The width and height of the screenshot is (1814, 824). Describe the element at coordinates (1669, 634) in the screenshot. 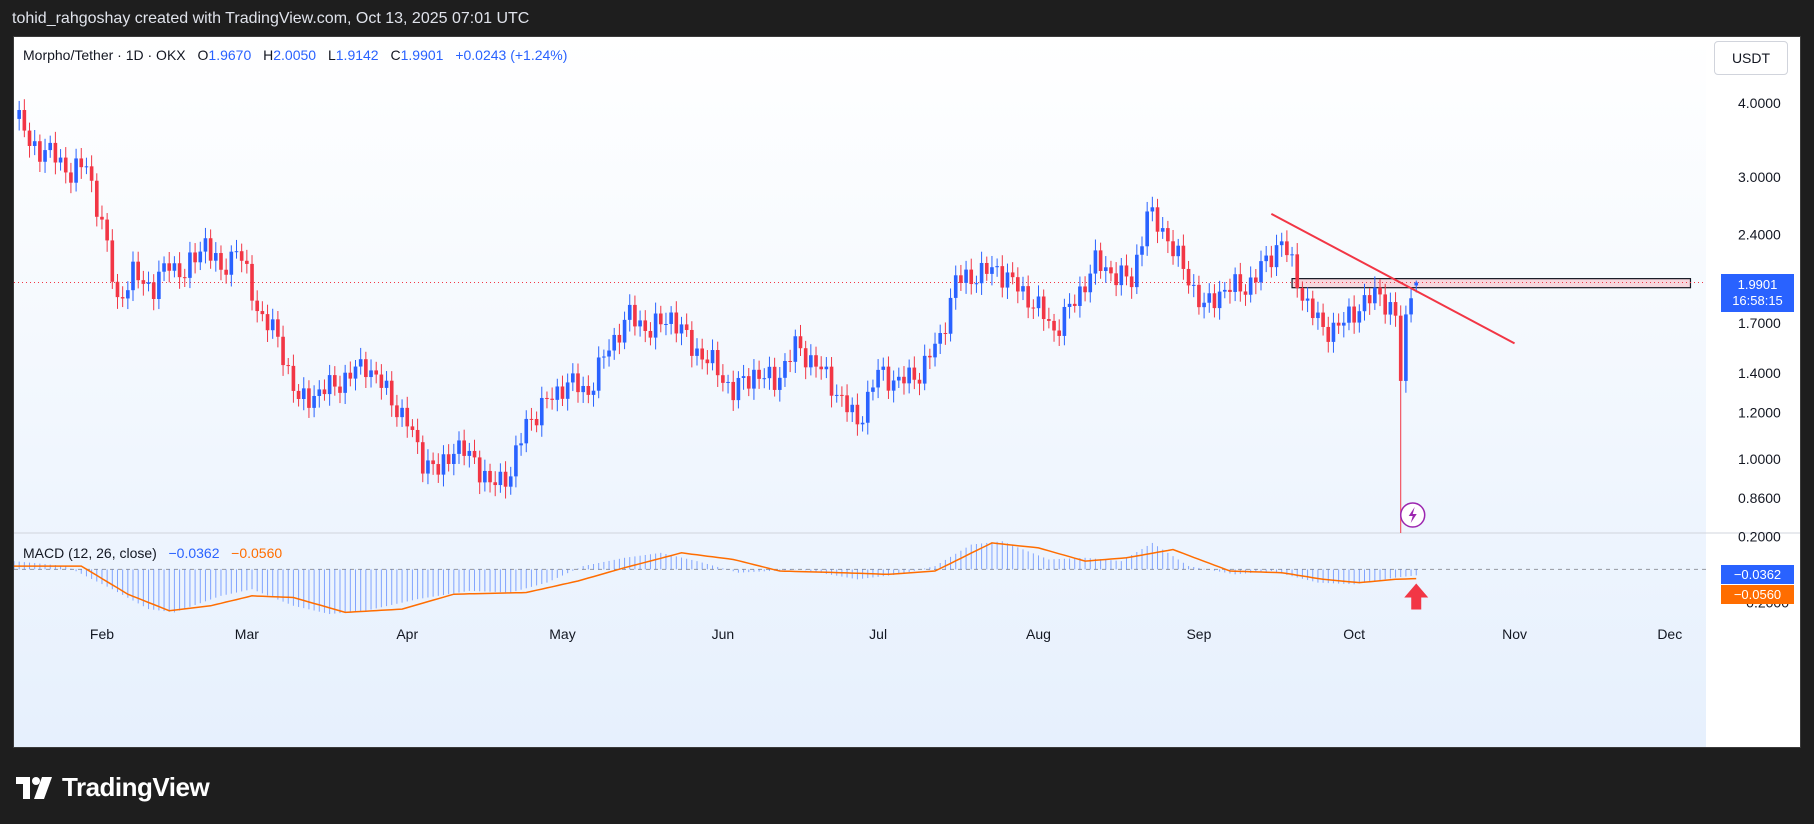

I see `date-tick-label-dec: Dec` at that location.